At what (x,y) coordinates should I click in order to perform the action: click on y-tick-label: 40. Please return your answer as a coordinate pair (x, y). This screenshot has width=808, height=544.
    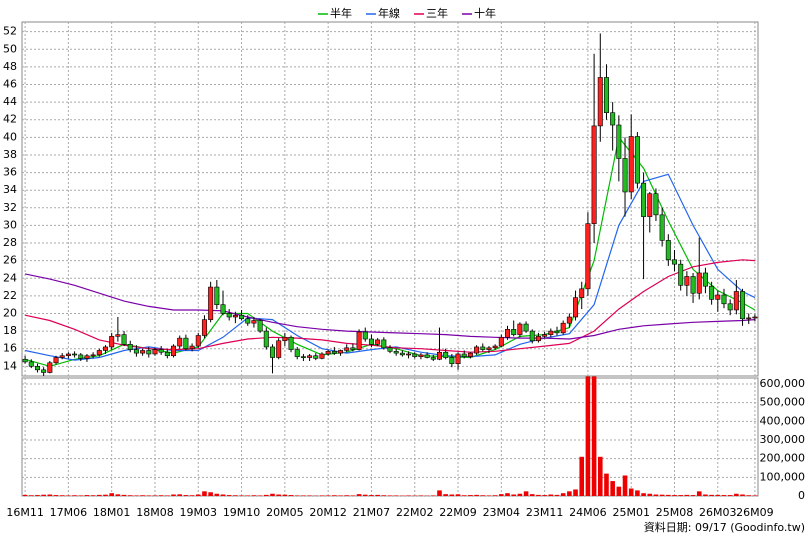
    Looking at the image, I should click on (10, 136).